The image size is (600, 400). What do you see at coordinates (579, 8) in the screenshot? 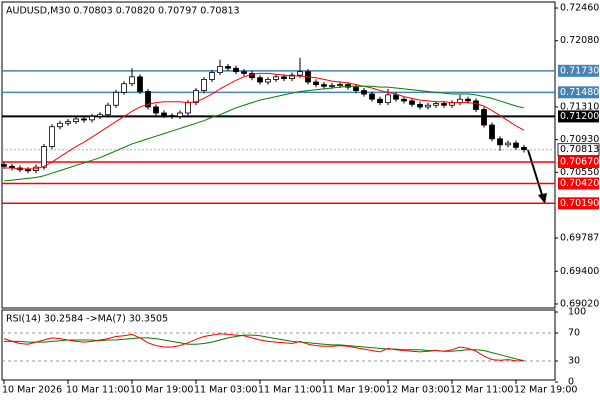
I see `y-tick-label: 0.72460` at bounding box center [579, 8].